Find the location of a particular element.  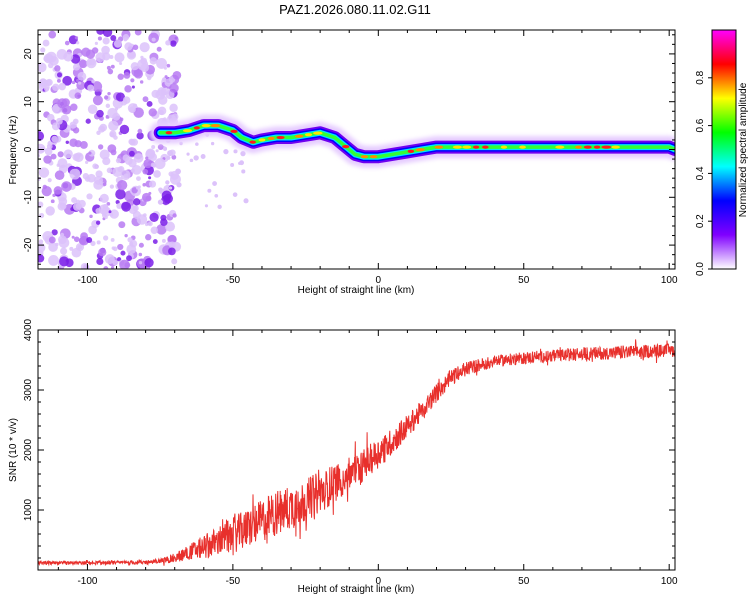

colorbar-bar is located at coordinates (724, 149).